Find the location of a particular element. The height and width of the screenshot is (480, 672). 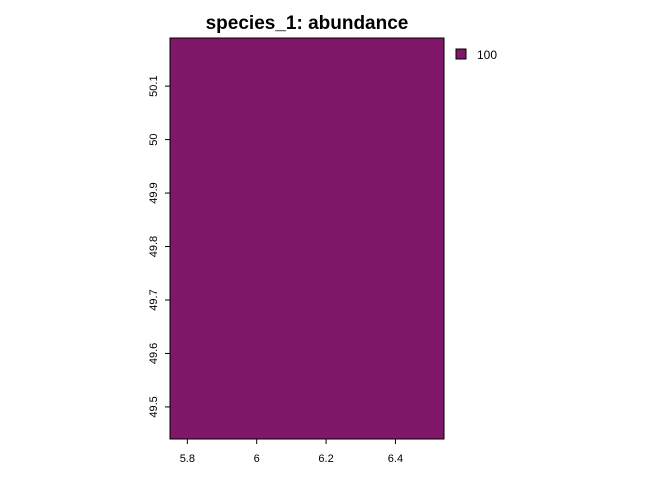

y-tick-label: 50 is located at coordinates (154, 139).